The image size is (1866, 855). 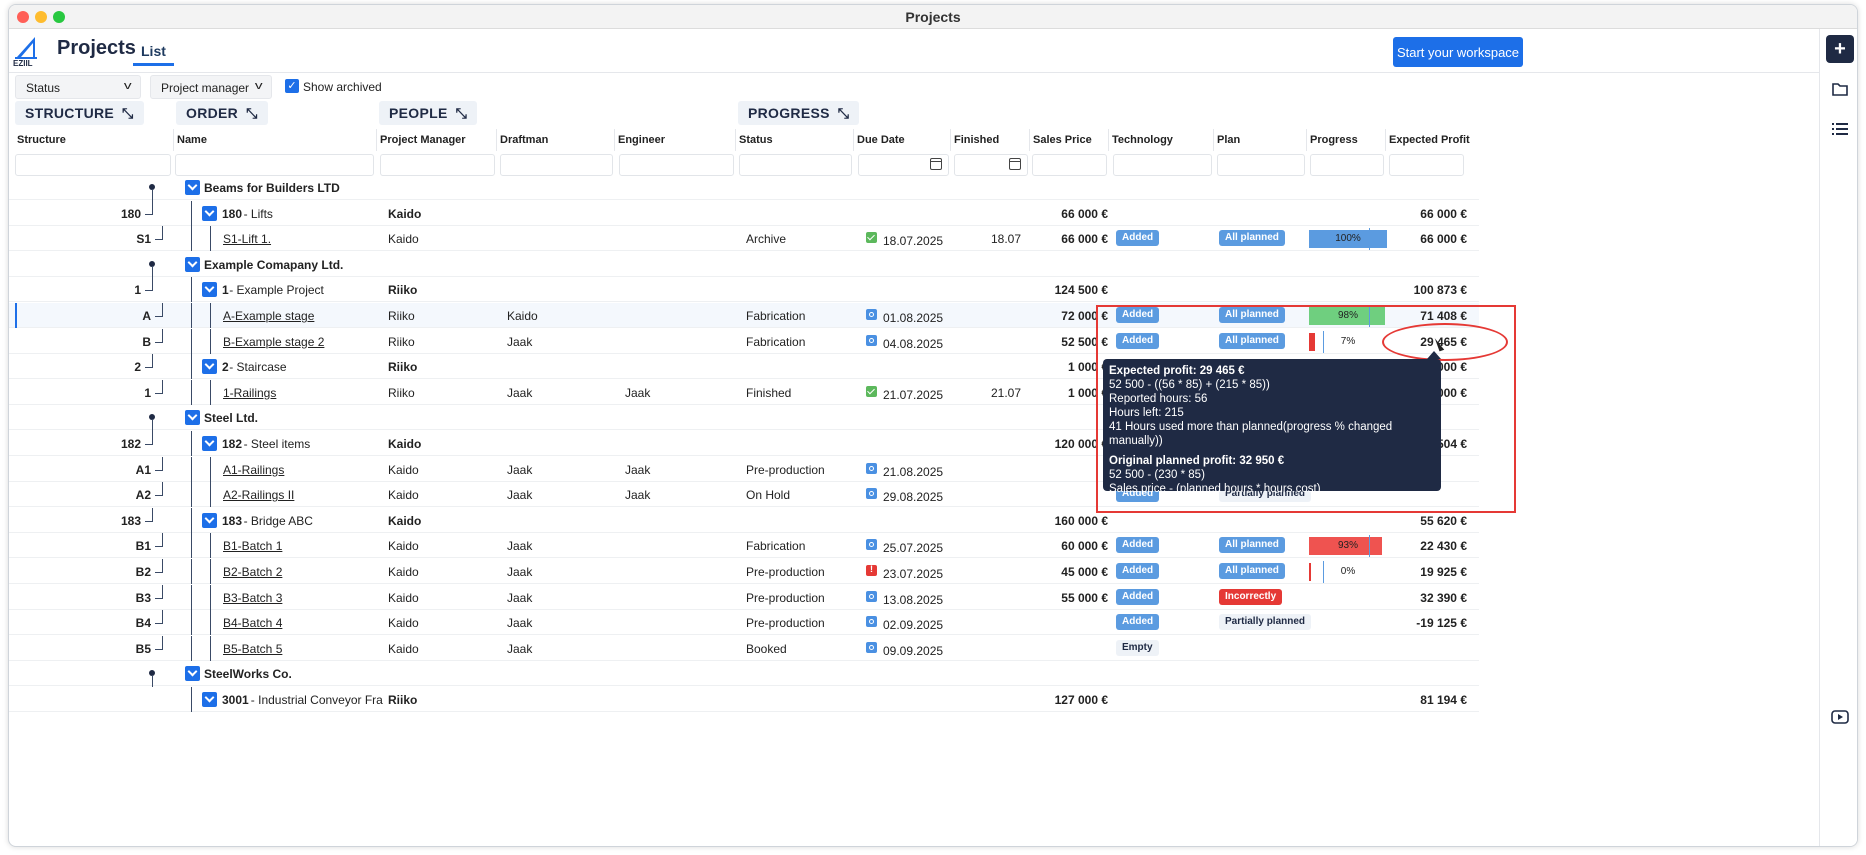 I want to click on col-sales-price: Sales Price, so click(x=1062, y=140).